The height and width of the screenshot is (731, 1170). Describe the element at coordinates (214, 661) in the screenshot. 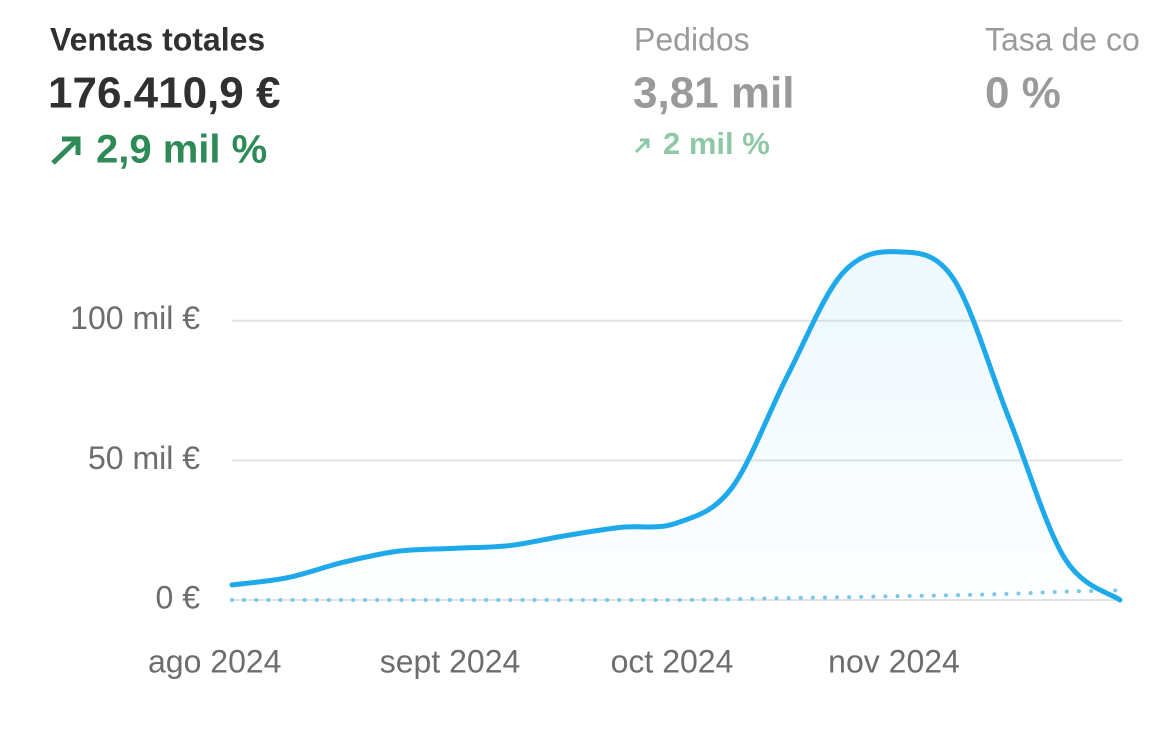

I see `x-tick-label: ago 2024` at that location.